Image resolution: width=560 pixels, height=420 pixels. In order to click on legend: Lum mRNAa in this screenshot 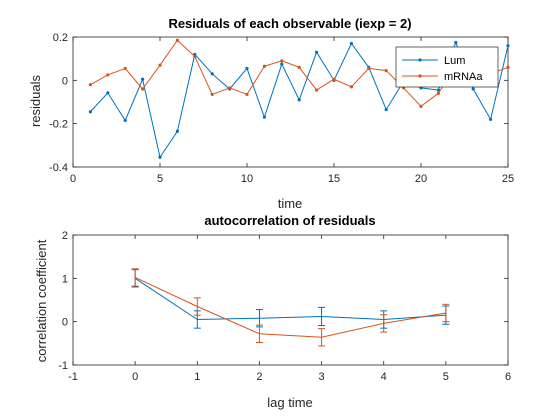, I will do `click(447, 67)`.